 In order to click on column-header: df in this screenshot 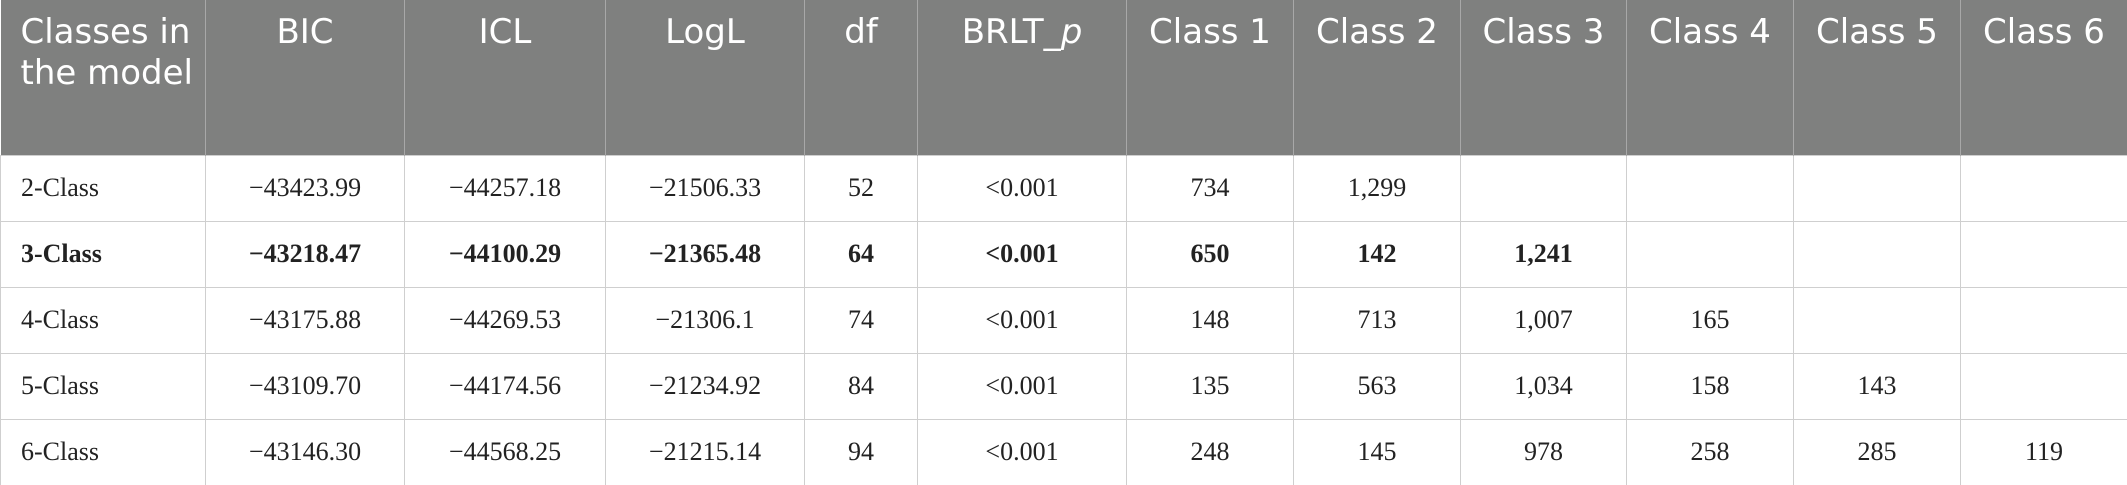, I will do `click(861, 77)`.